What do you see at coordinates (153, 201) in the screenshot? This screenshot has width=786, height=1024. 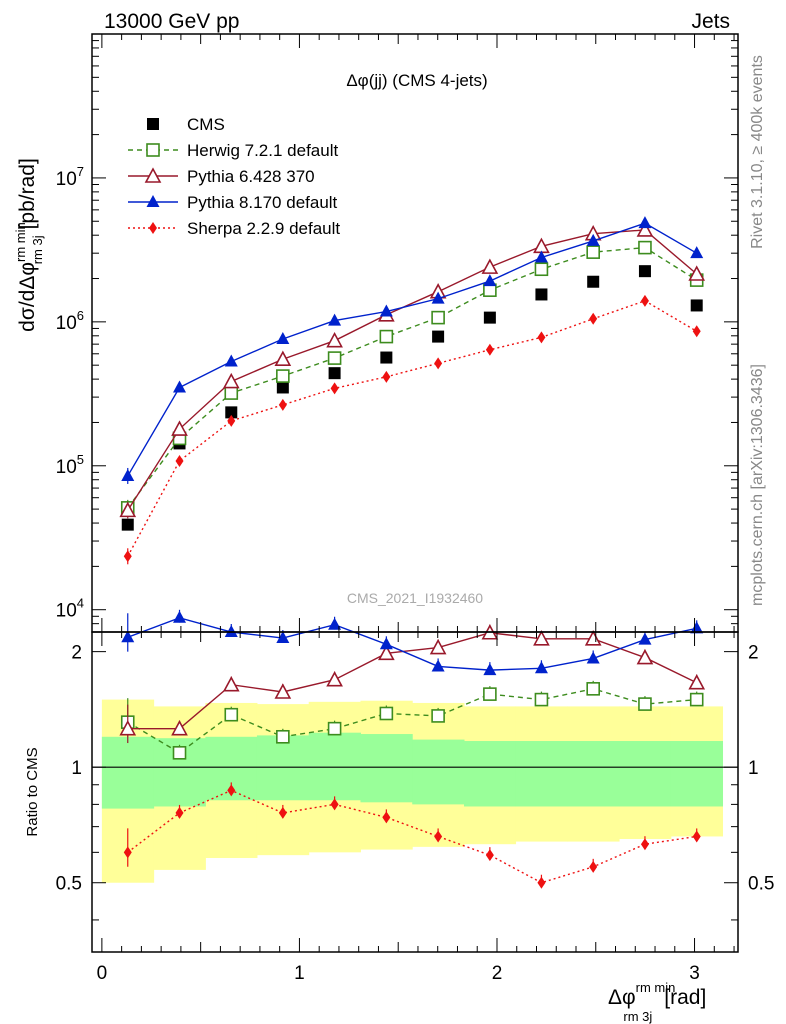 I see `legend-marker-pythia-8-170-default` at bounding box center [153, 201].